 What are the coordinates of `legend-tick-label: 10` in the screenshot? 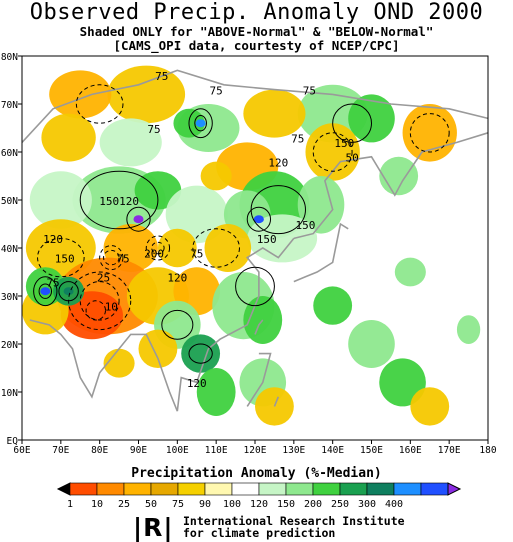 It's located at (97, 504).